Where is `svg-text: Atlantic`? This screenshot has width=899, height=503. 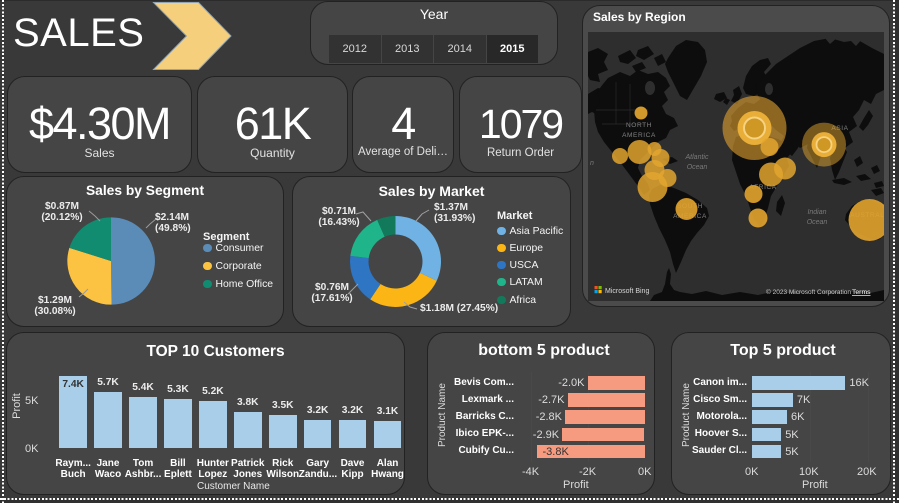
svg-text: Atlantic is located at coordinates (697, 157).